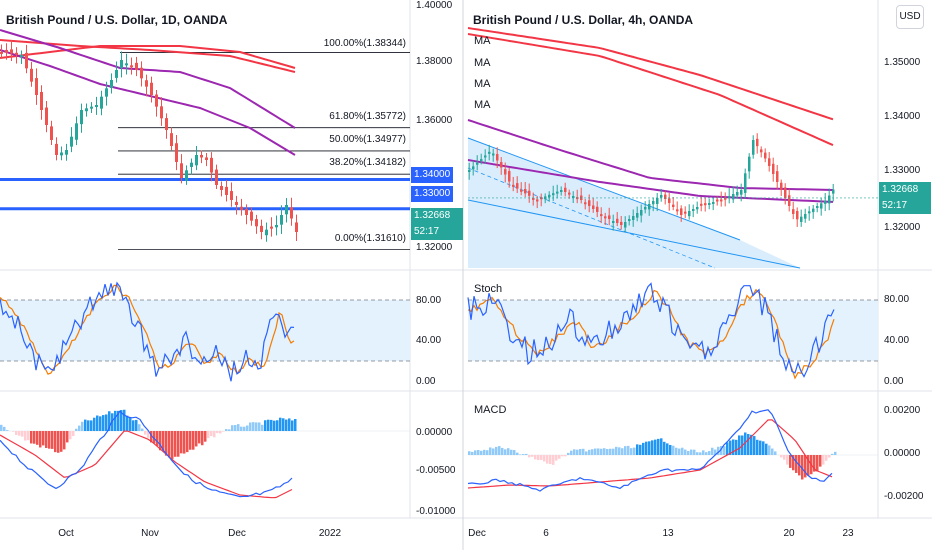 This screenshot has height=550, width=932. I want to click on left-x-label: Dec, so click(237, 533).